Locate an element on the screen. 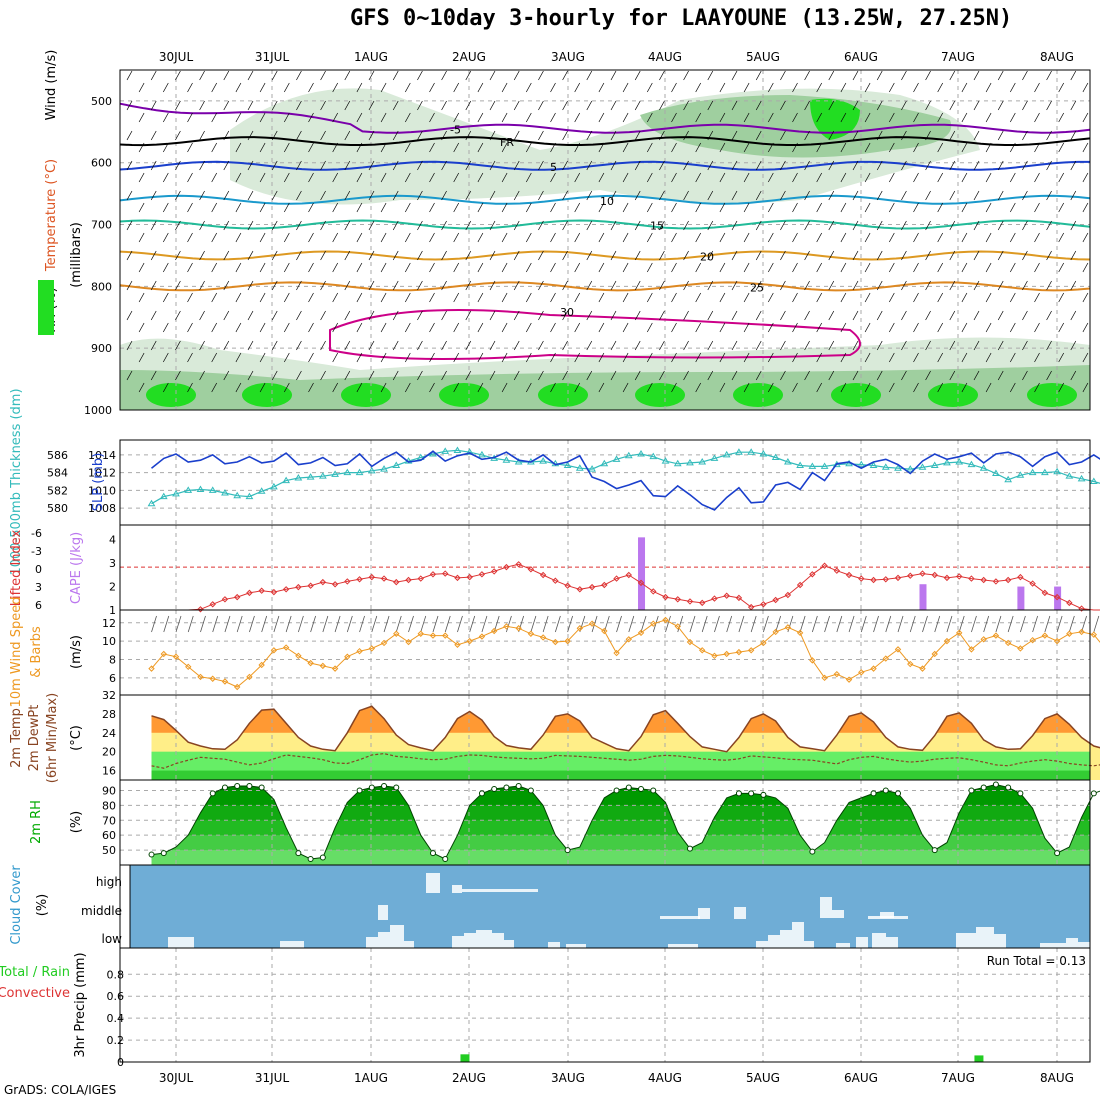 Image resolution: width=1100 pixels, height=1100 pixels. run-total: Run Total = 0.13 is located at coordinates (1036, 961).